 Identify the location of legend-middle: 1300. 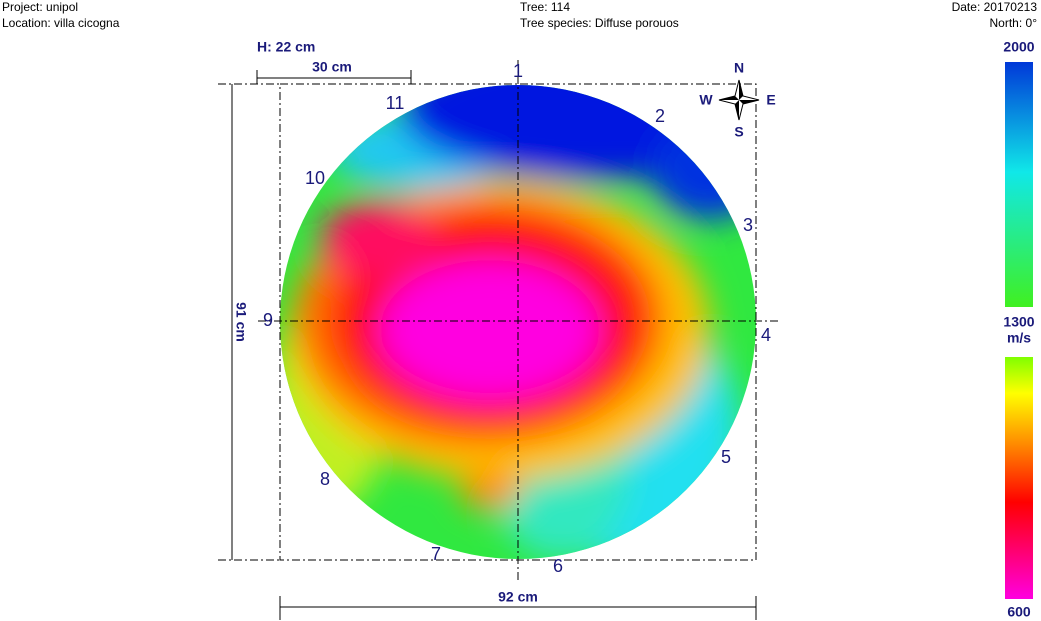
(1018, 322).